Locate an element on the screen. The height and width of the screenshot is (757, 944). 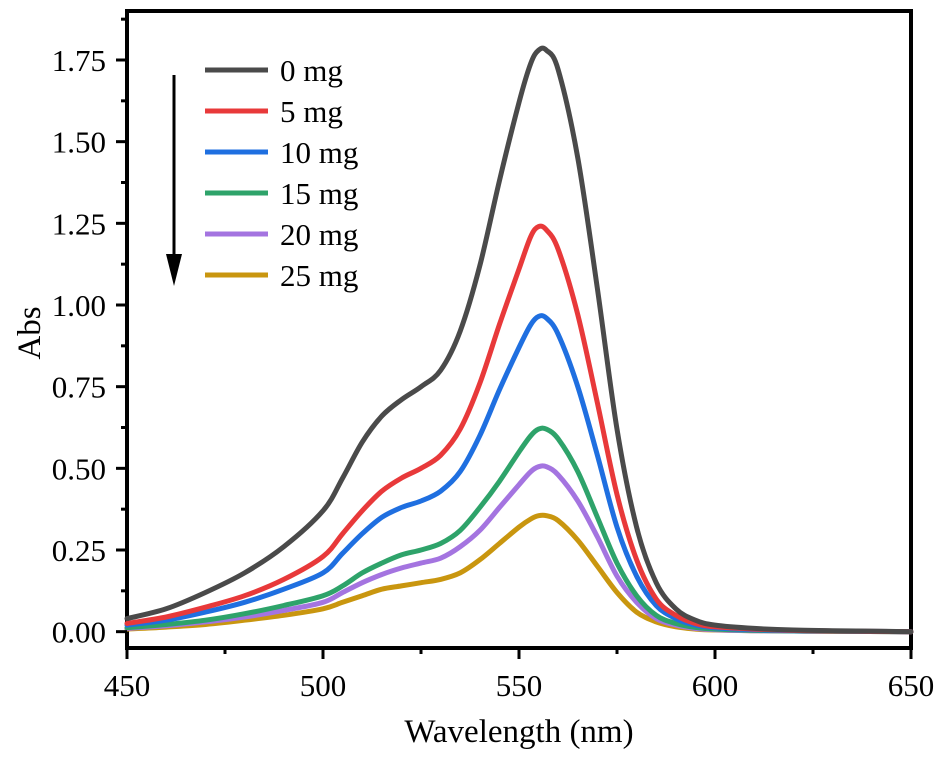
x-tick-label: 550 is located at coordinates (519, 685).